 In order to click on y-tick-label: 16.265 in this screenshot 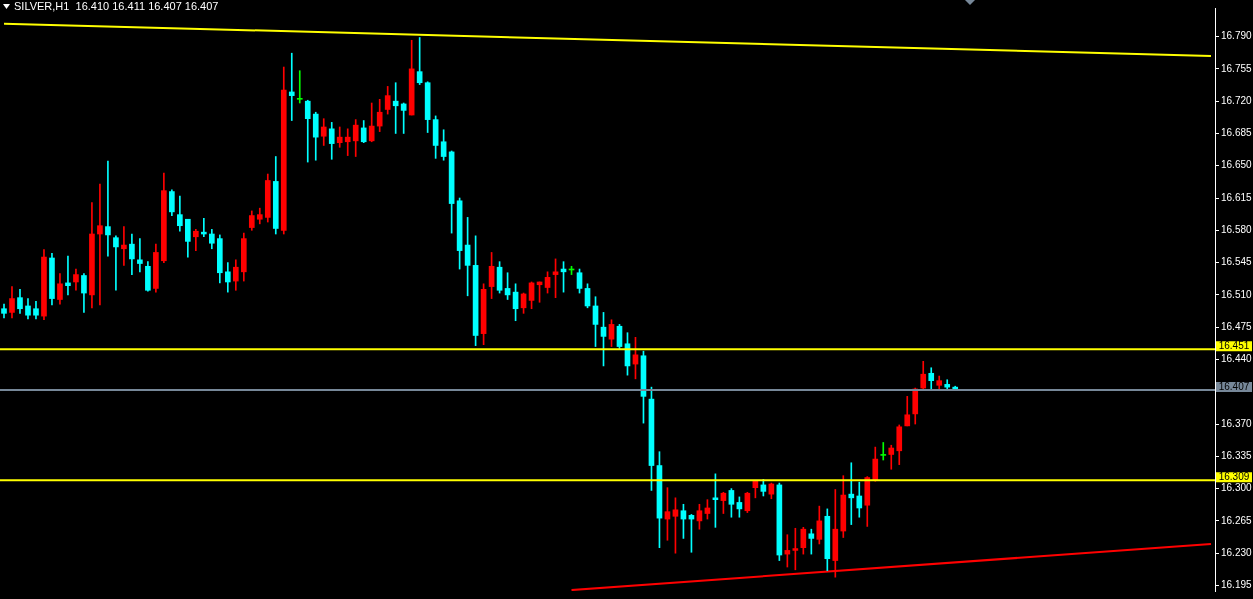, I will do `click(1237, 520)`.